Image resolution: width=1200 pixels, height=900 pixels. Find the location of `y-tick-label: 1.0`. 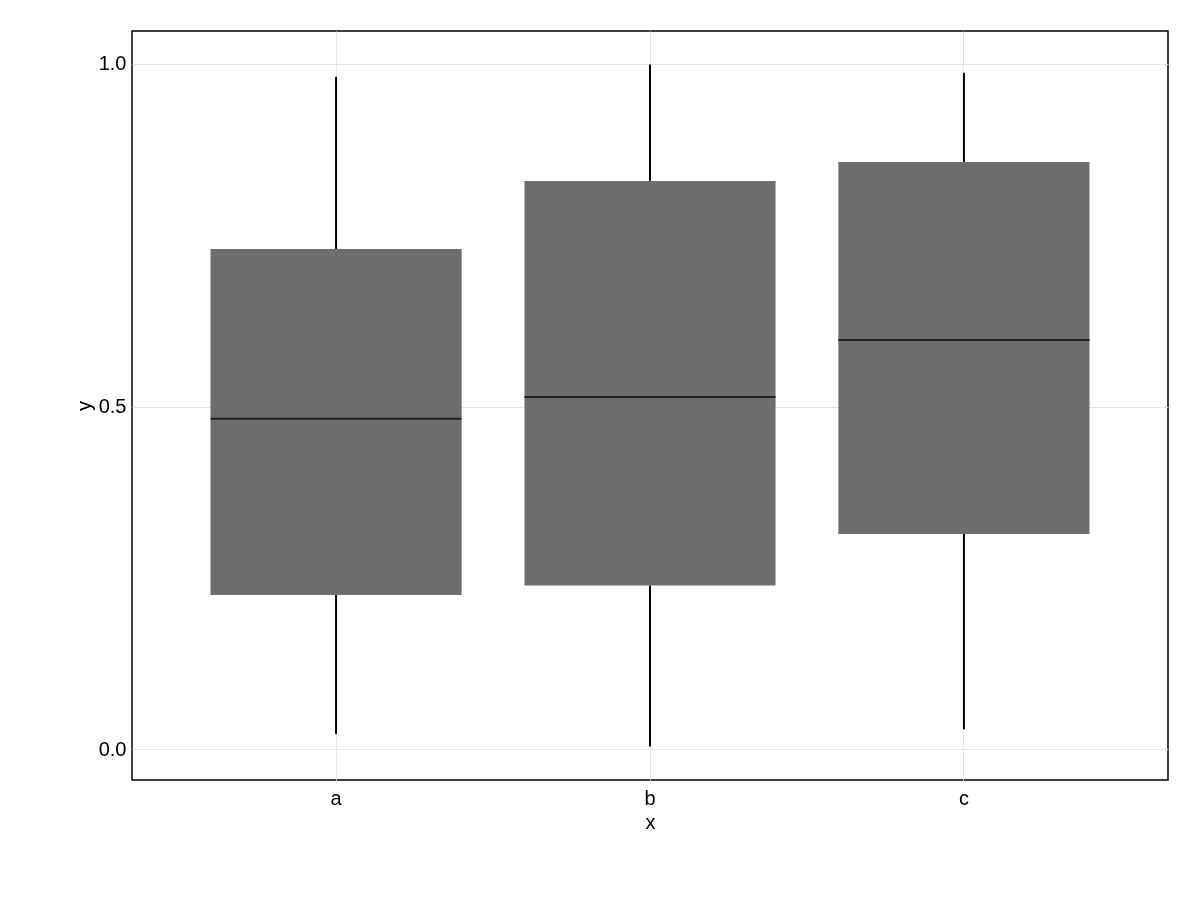

y-tick-label: 1.0 is located at coordinates (112, 63).